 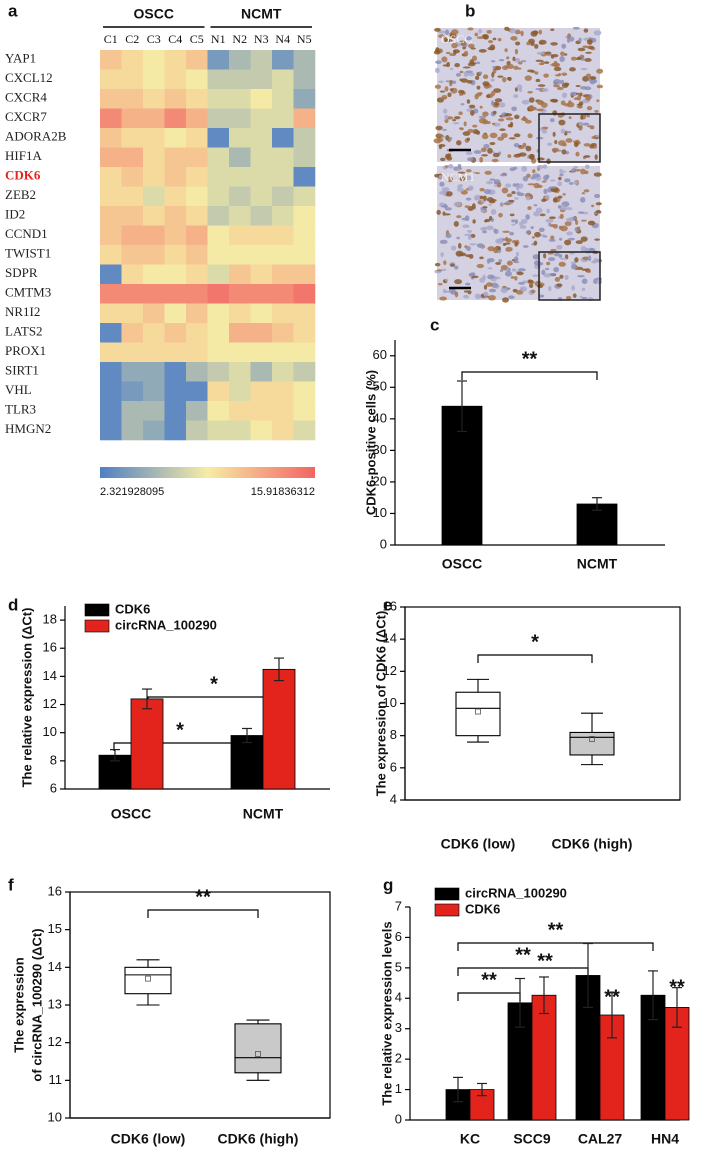 What do you see at coordinates (132, 39) in the screenshot?
I see `column-label: C2` at bounding box center [132, 39].